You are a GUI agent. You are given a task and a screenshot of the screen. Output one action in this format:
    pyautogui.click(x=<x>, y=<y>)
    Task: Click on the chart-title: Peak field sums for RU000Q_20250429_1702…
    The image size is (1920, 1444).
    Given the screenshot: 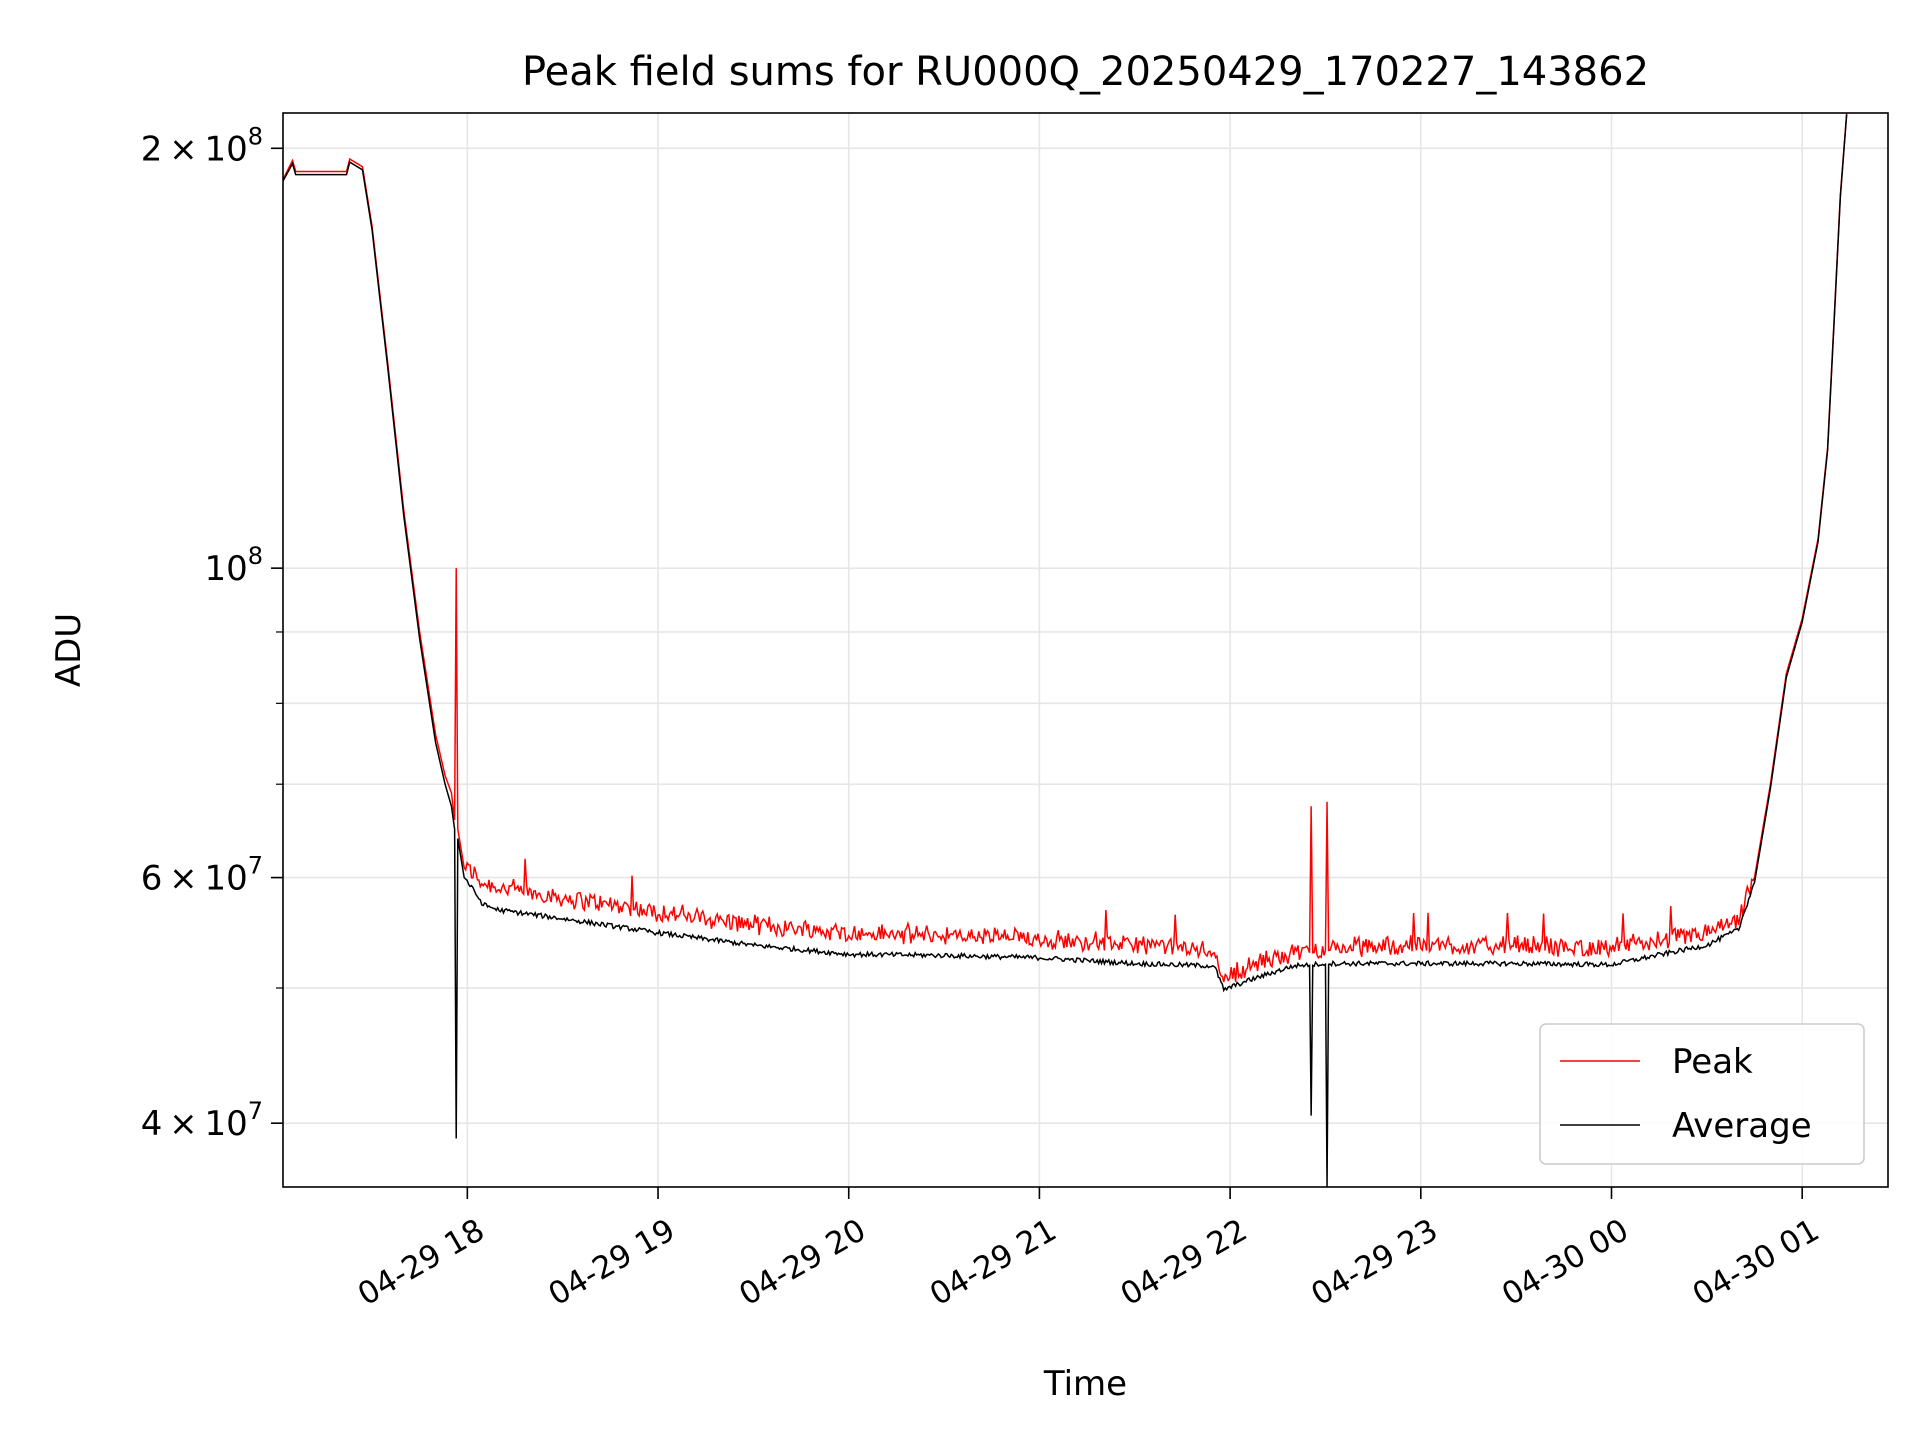 What is the action you would take?
    pyautogui.click(x=1085, y=72)
    